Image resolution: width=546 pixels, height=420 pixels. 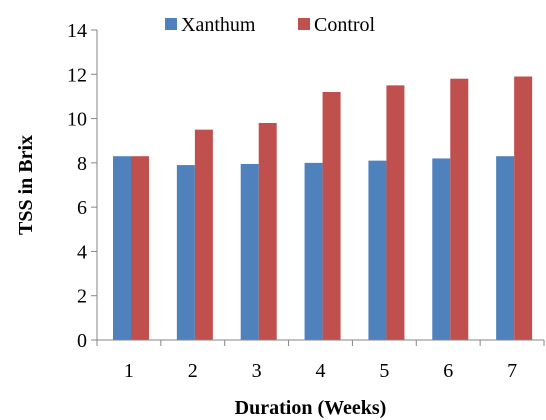 I want to click on y-tick-label: 8, so click(x=82, y=164).